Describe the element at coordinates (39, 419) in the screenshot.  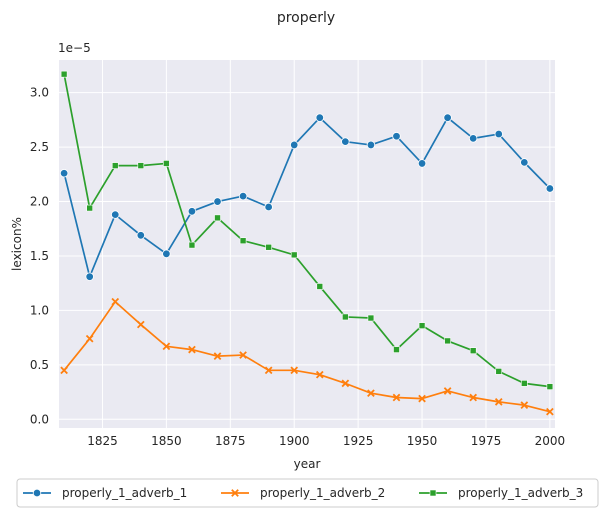
I see `y-tick-label: 0.0` at that location.